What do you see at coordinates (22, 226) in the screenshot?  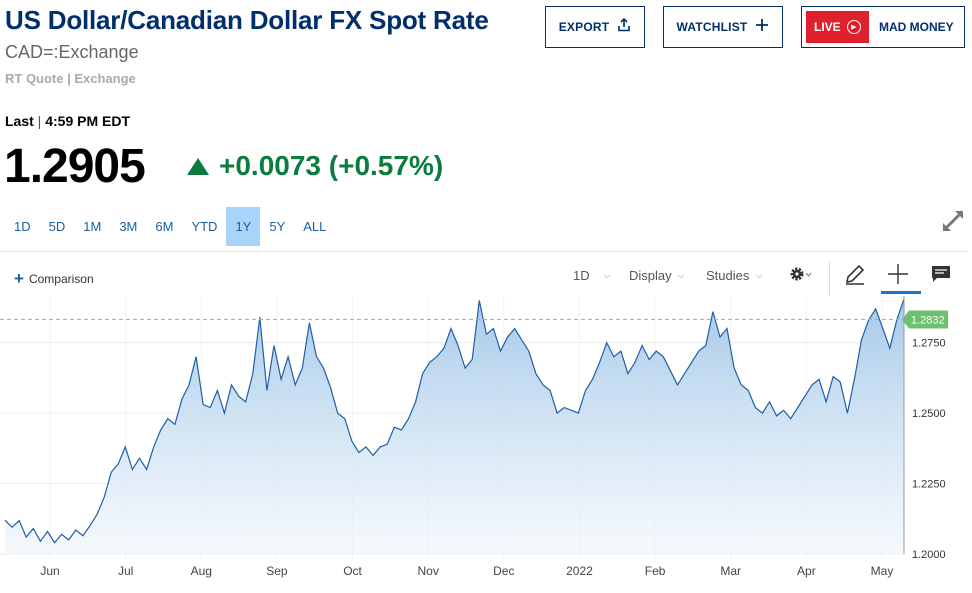 I see `range-1d: 1D` at bounding box center [22, 226].